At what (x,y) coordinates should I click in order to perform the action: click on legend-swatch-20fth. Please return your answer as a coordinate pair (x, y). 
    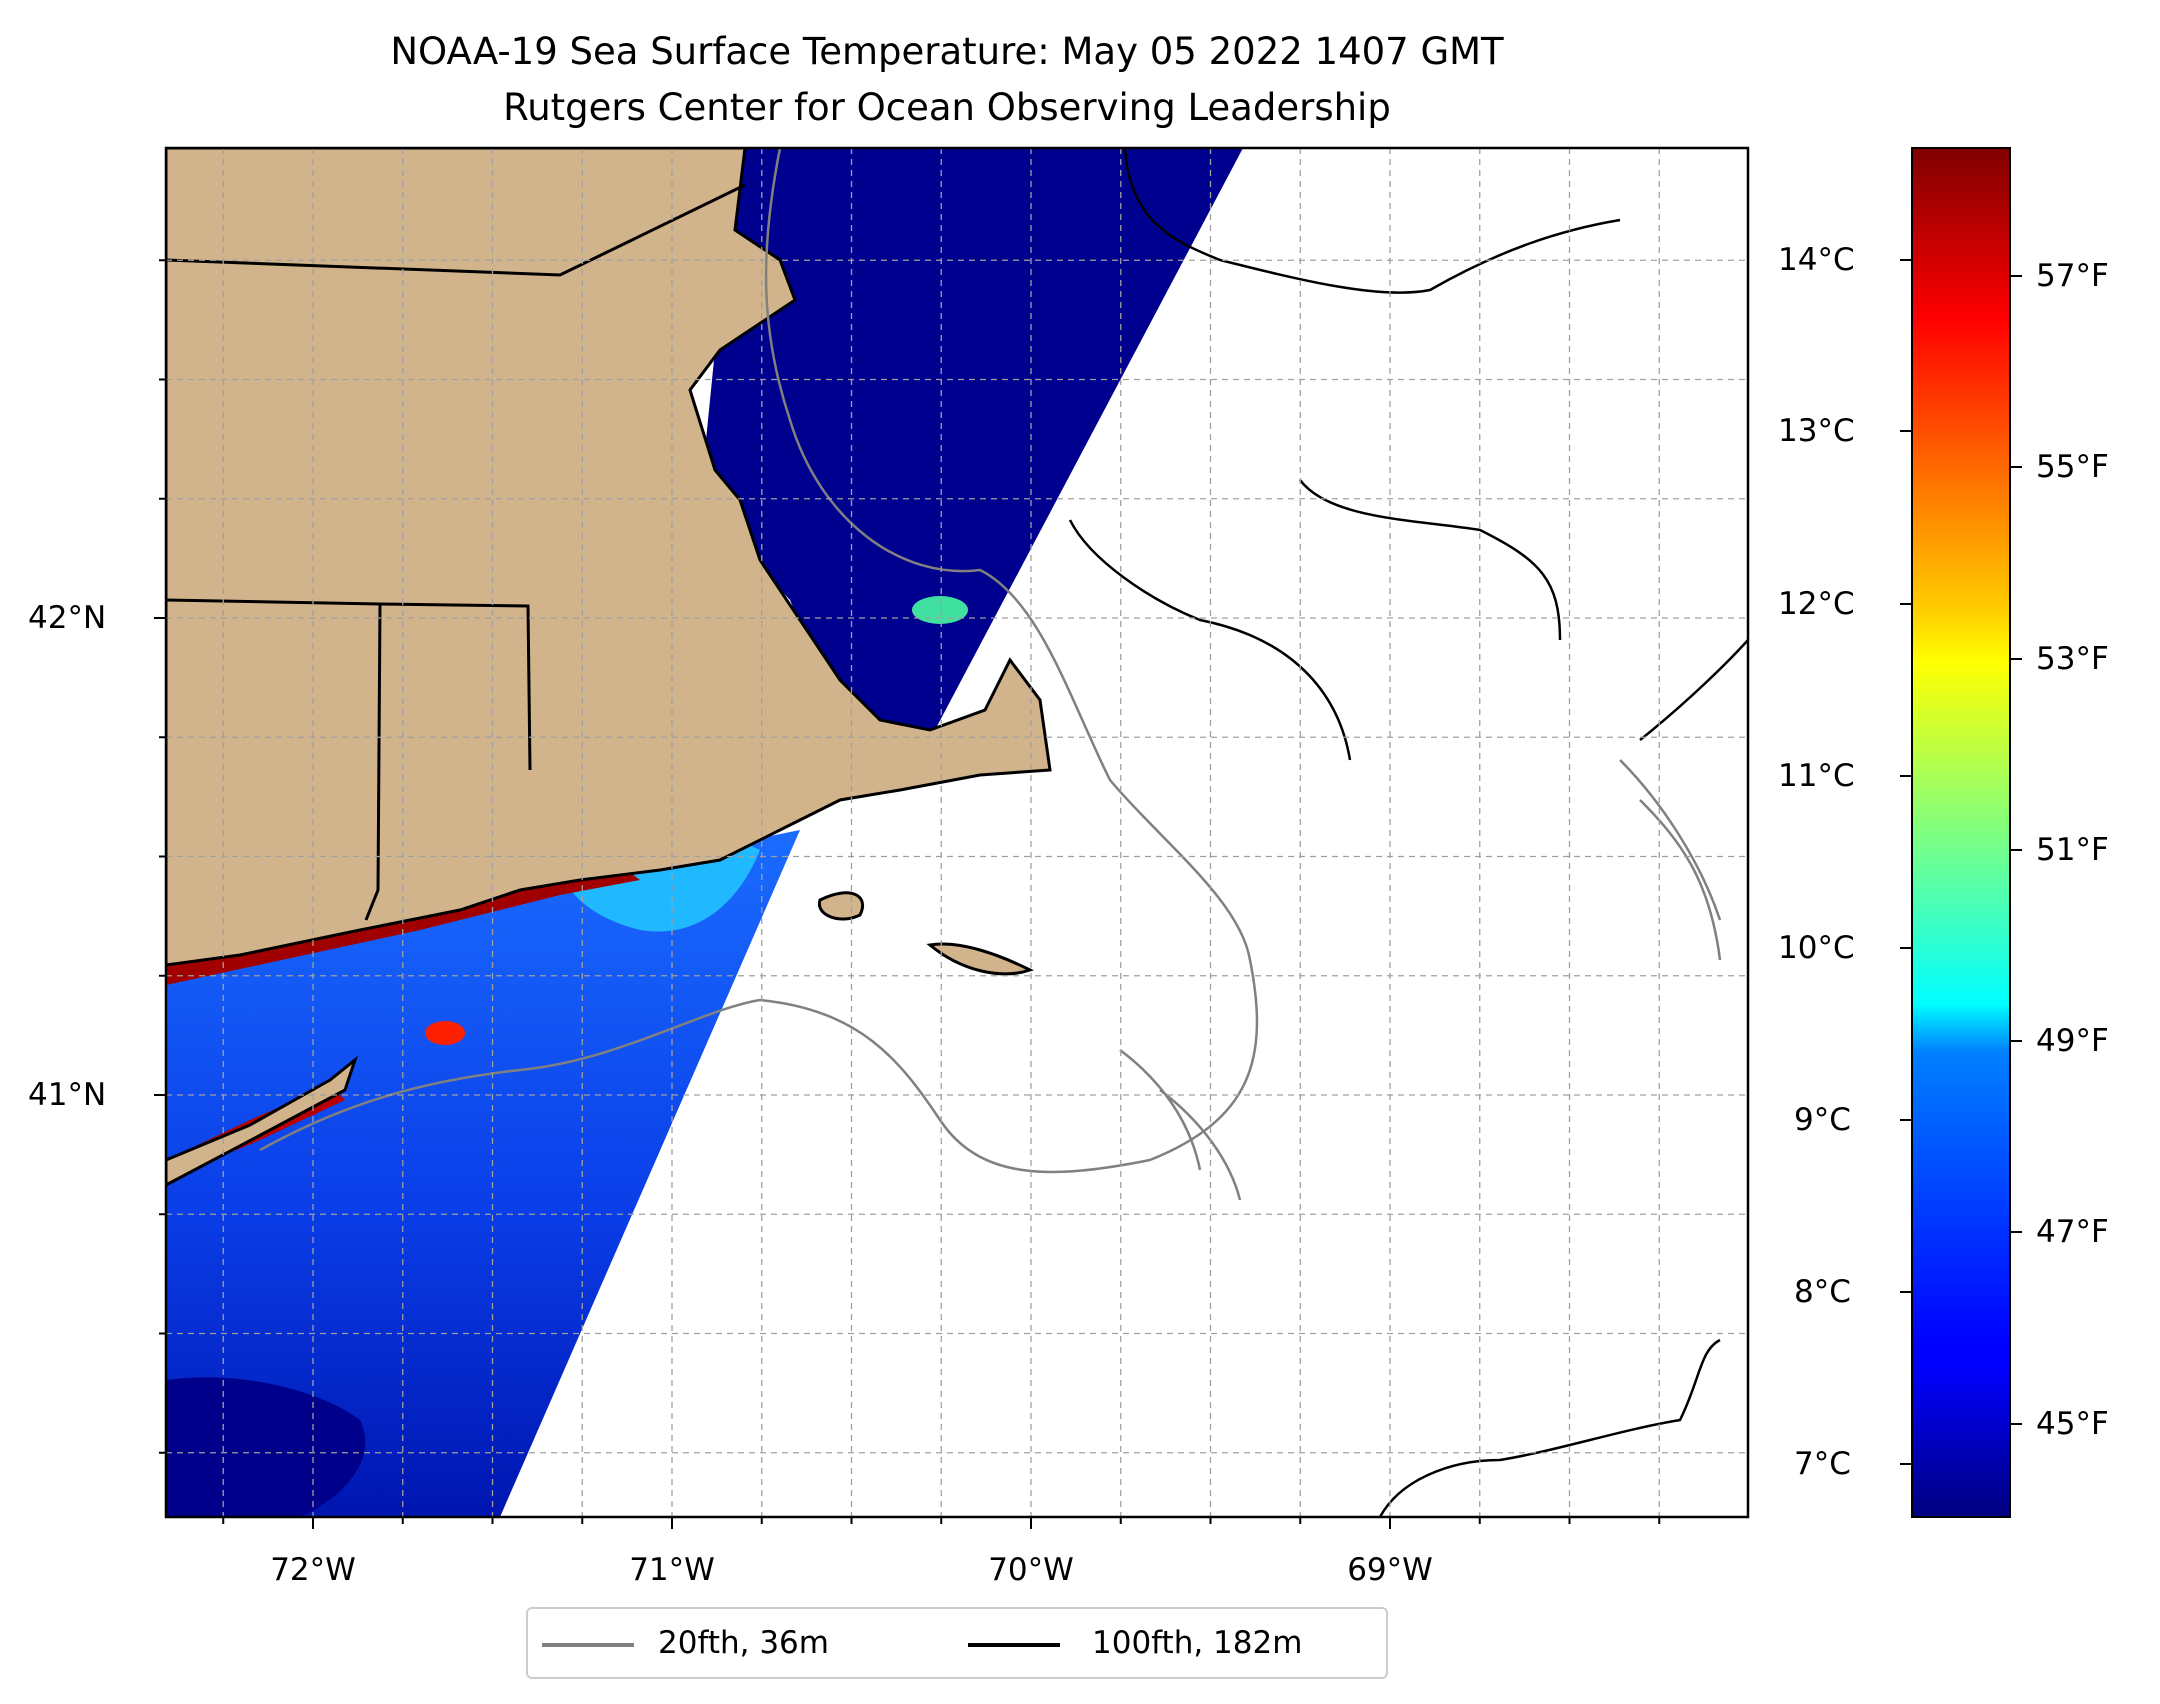
    Looking at the image, I should click on (588, 1645).